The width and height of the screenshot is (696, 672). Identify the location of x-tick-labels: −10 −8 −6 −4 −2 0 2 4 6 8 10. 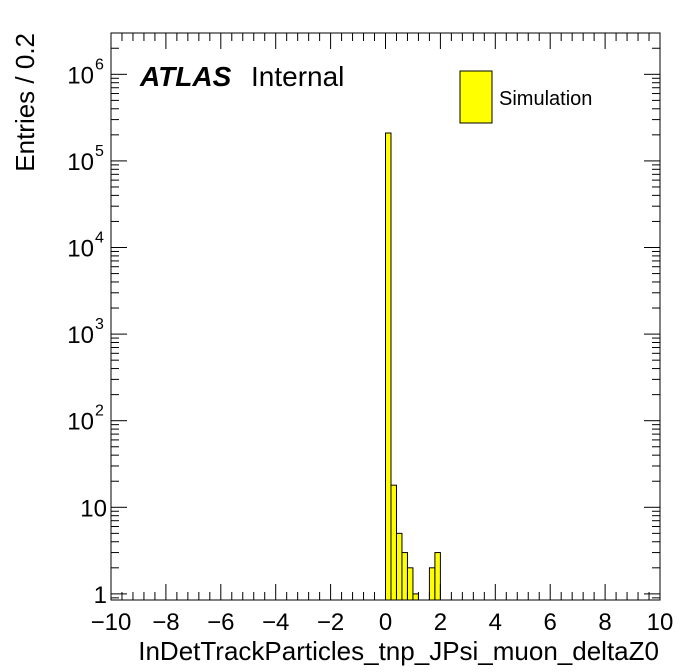
(382, 622).